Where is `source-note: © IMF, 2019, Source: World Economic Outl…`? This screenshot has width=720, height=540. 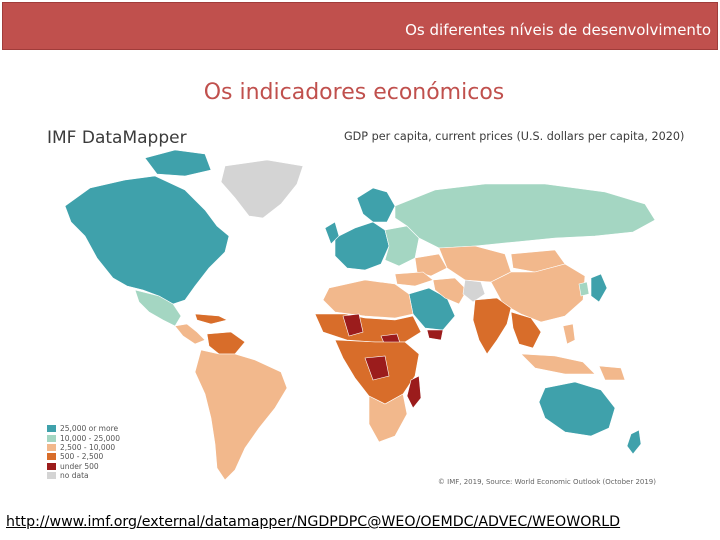 source-note: © IMF, 2019, Source: World Economic Outl… is located at coordinates (546, 482).